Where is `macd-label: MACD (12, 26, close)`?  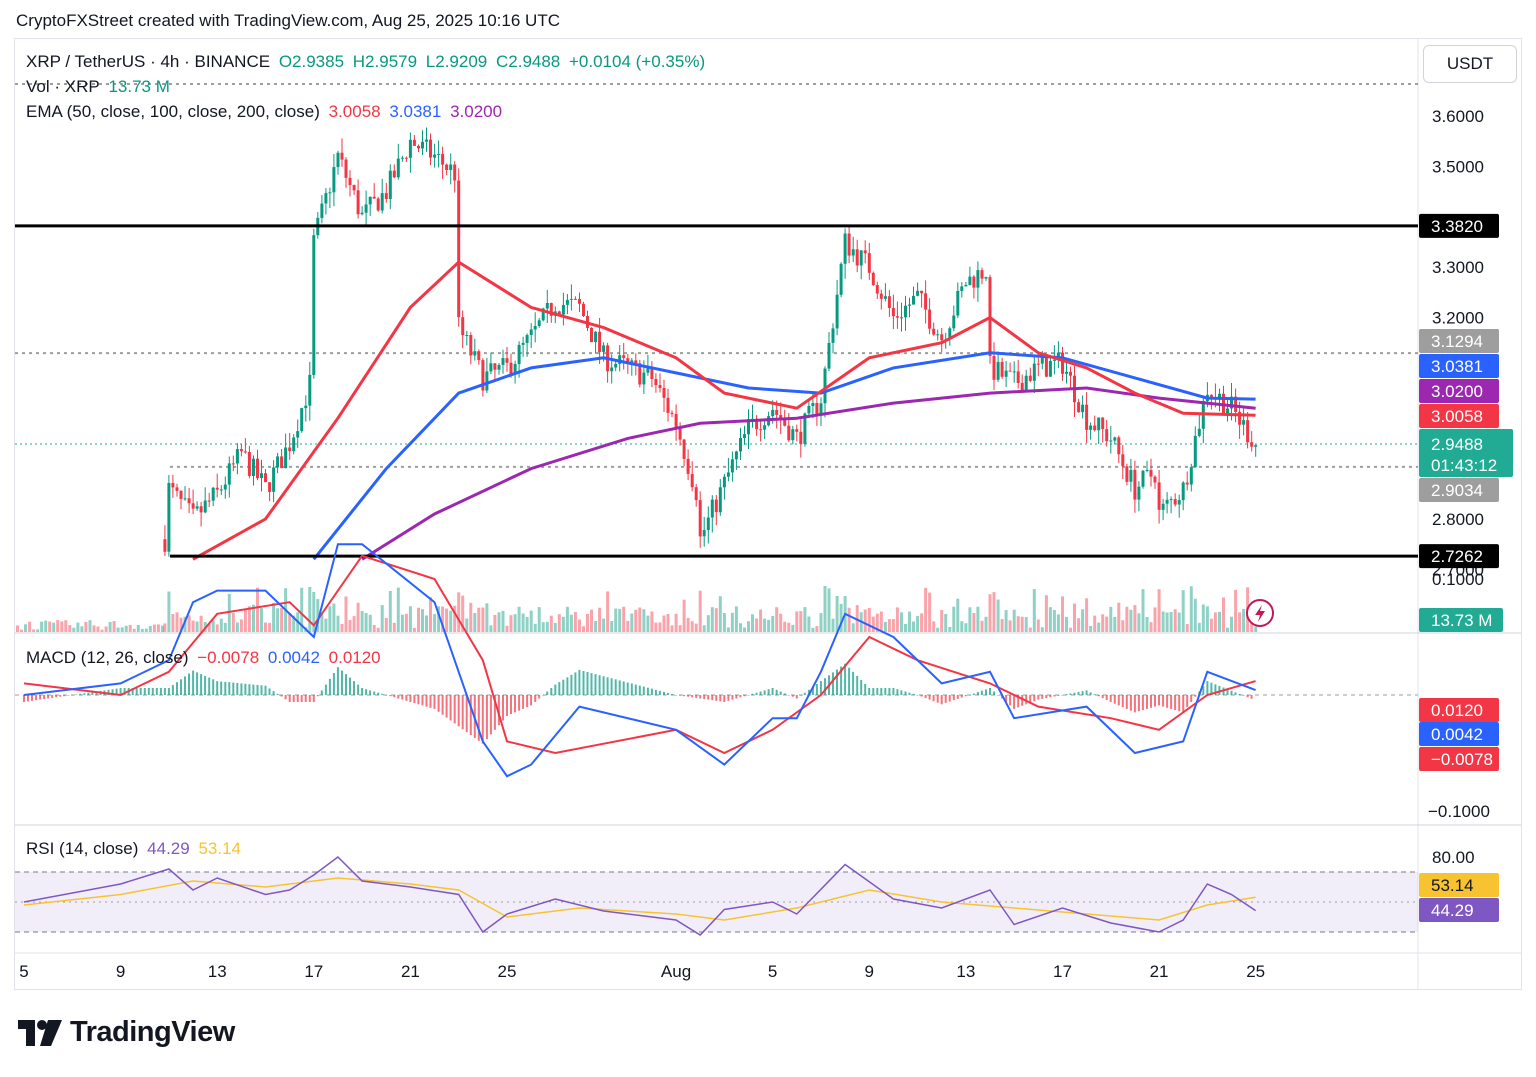 macd-label: MACD (12, 26, close) is located at coordinates (107, 657).